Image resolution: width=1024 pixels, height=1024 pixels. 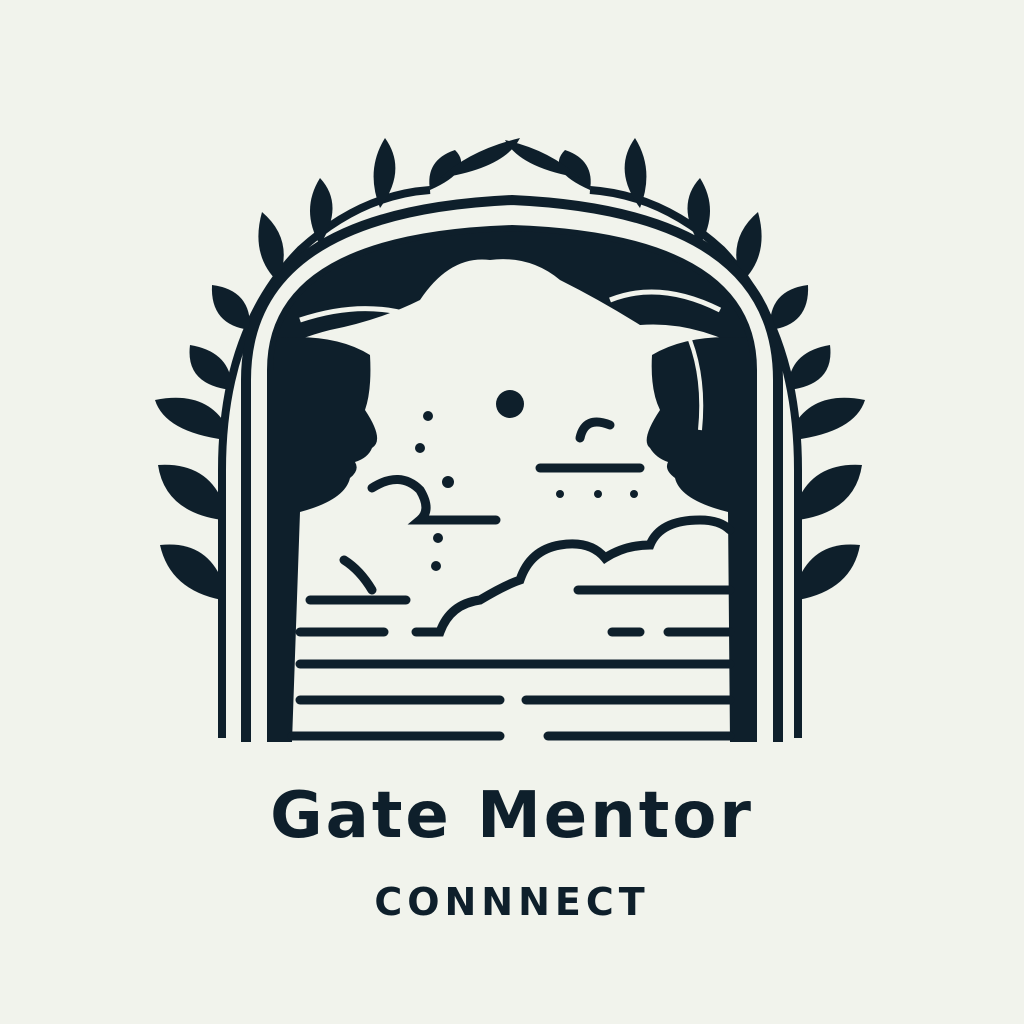 I want to click on water-waves-icon, so click(x=511, y=718).